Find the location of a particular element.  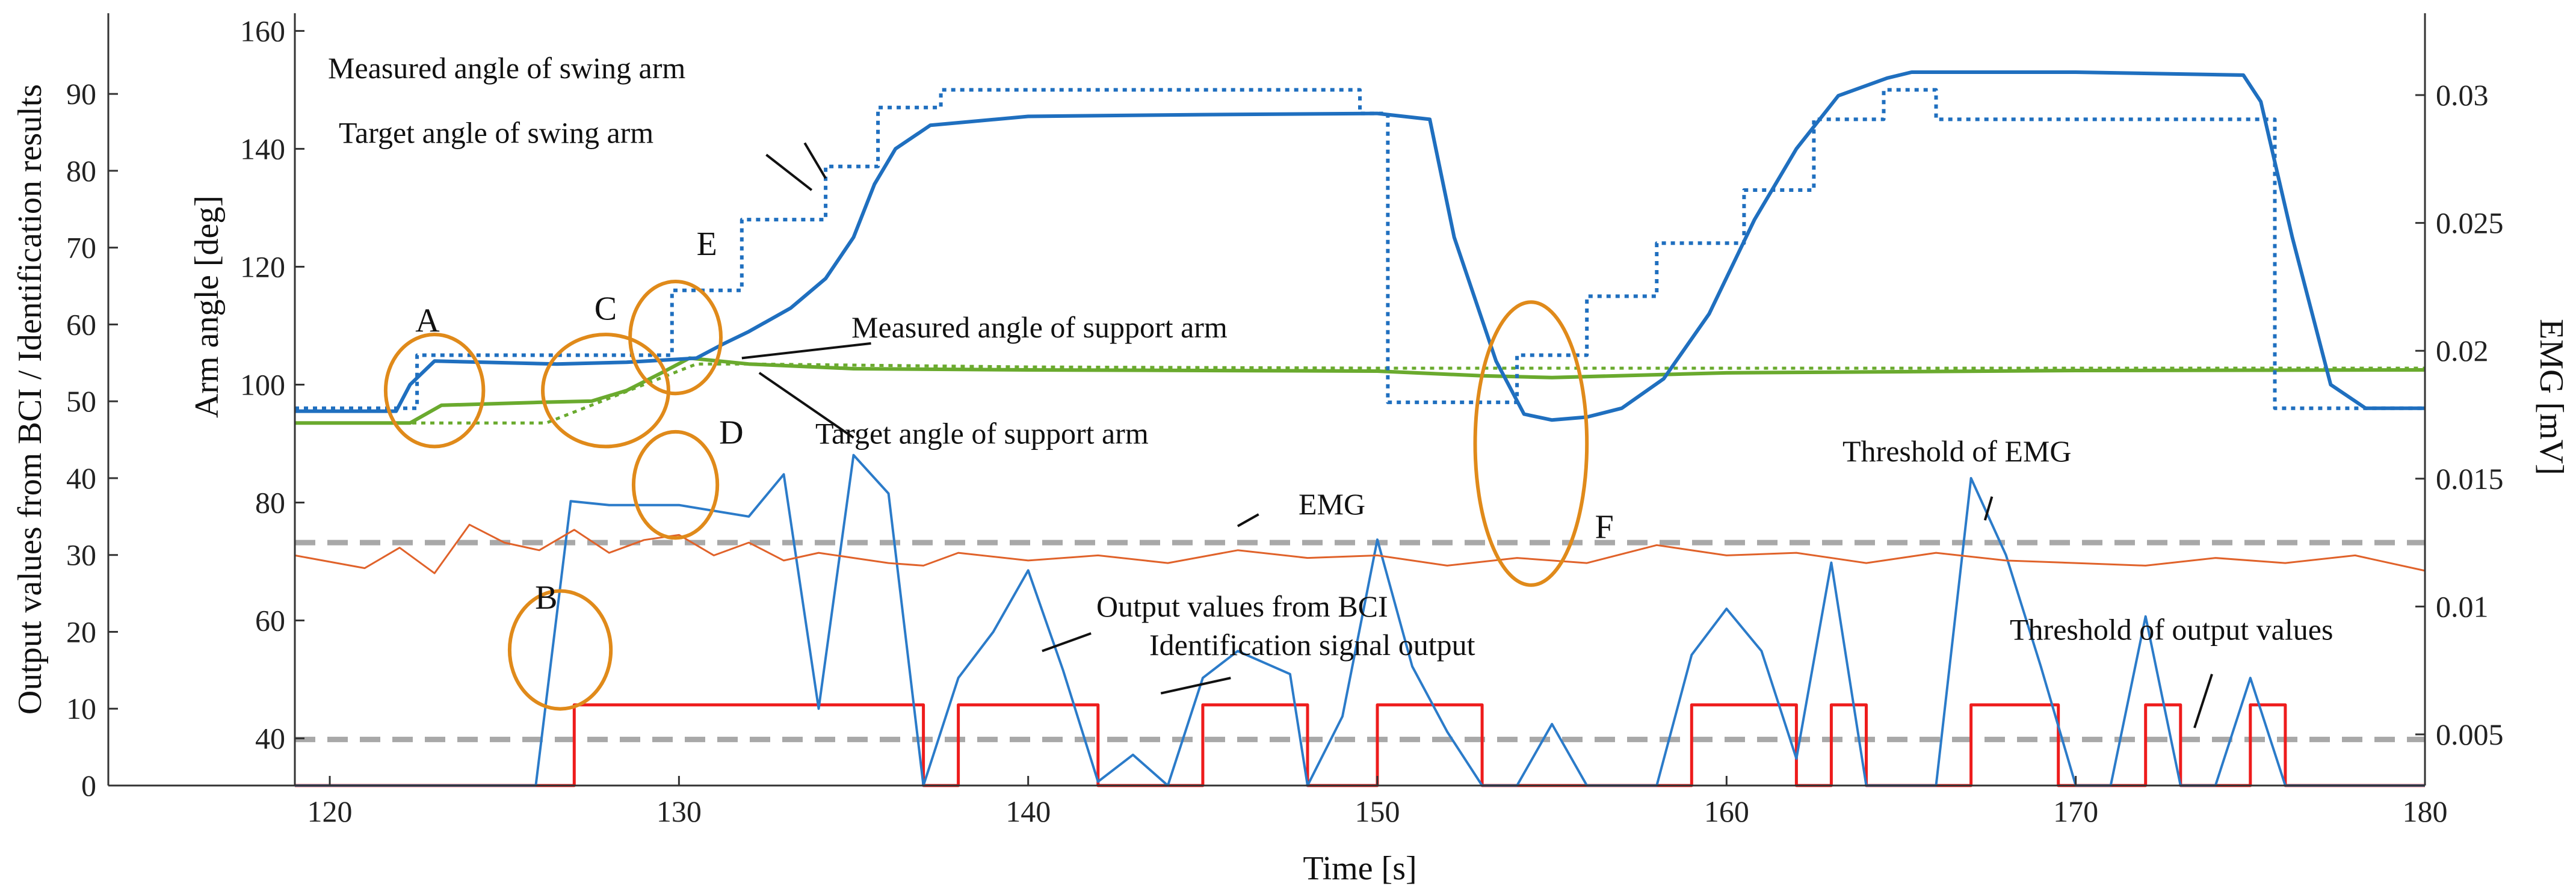

right-y-tick-label: 0.03 is located at coordinates (2462, 95).